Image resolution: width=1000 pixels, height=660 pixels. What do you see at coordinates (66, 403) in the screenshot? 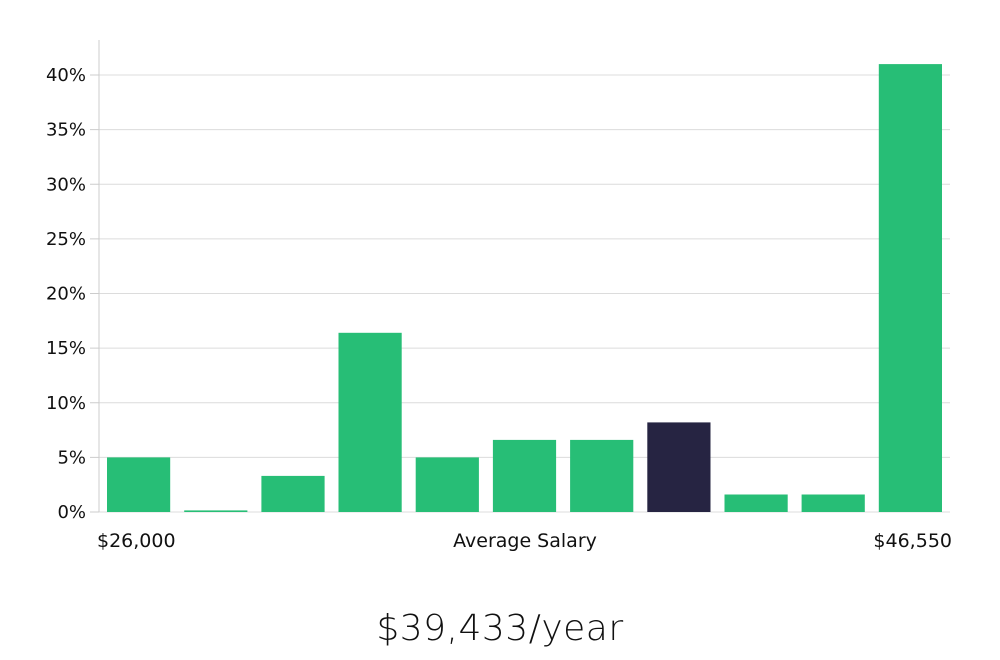
I see `y-tick-label: 10%` at bounding box center [66, 403].